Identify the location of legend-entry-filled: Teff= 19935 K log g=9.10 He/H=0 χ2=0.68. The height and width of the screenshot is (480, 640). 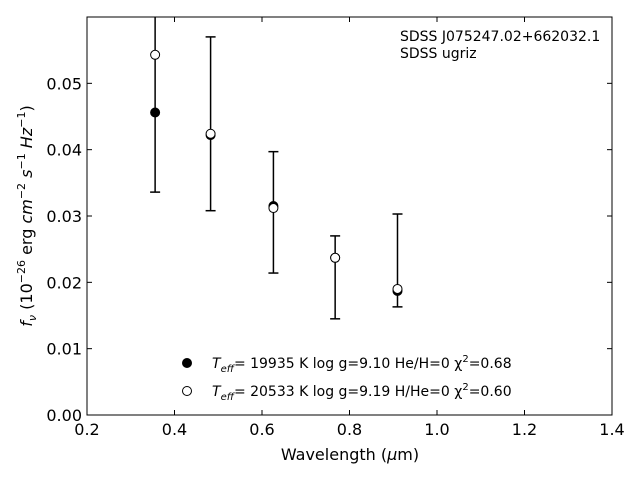
(362, 364).